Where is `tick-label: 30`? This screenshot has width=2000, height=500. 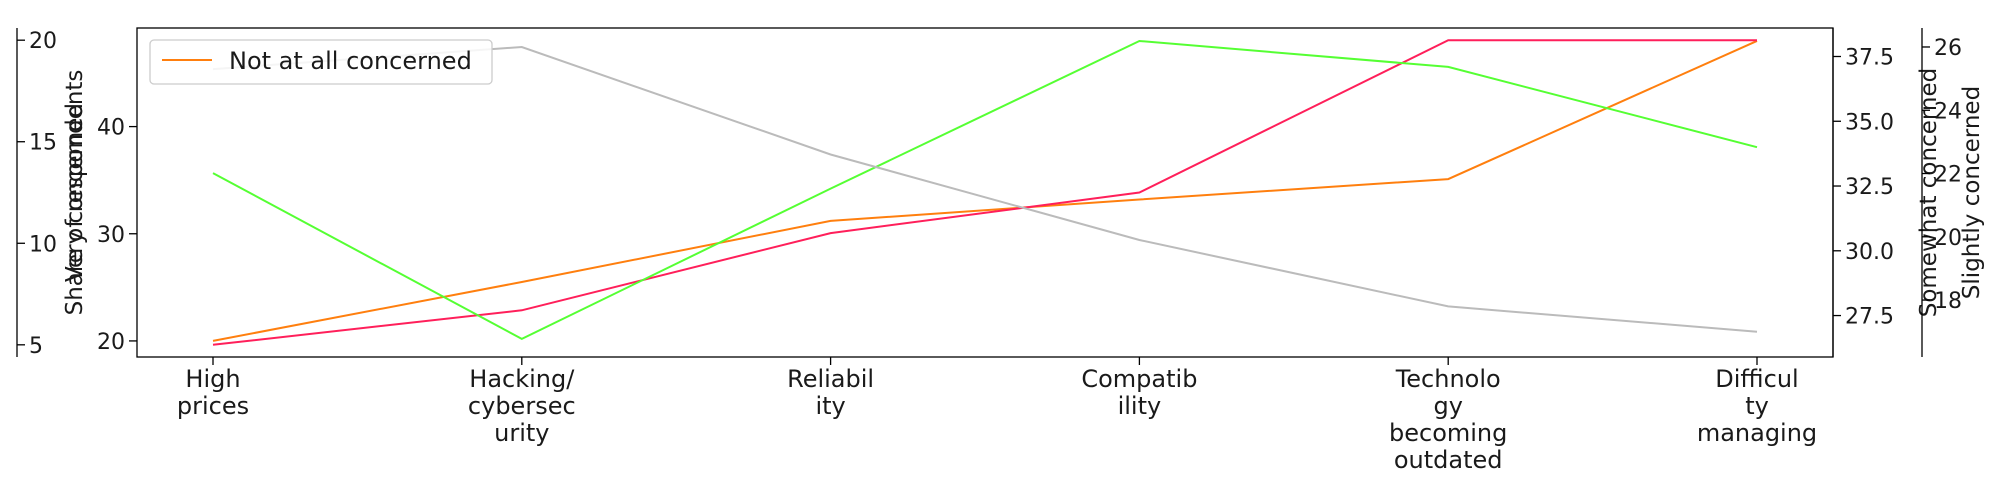
tick-label: 30 is located at coordinates (111, 235).